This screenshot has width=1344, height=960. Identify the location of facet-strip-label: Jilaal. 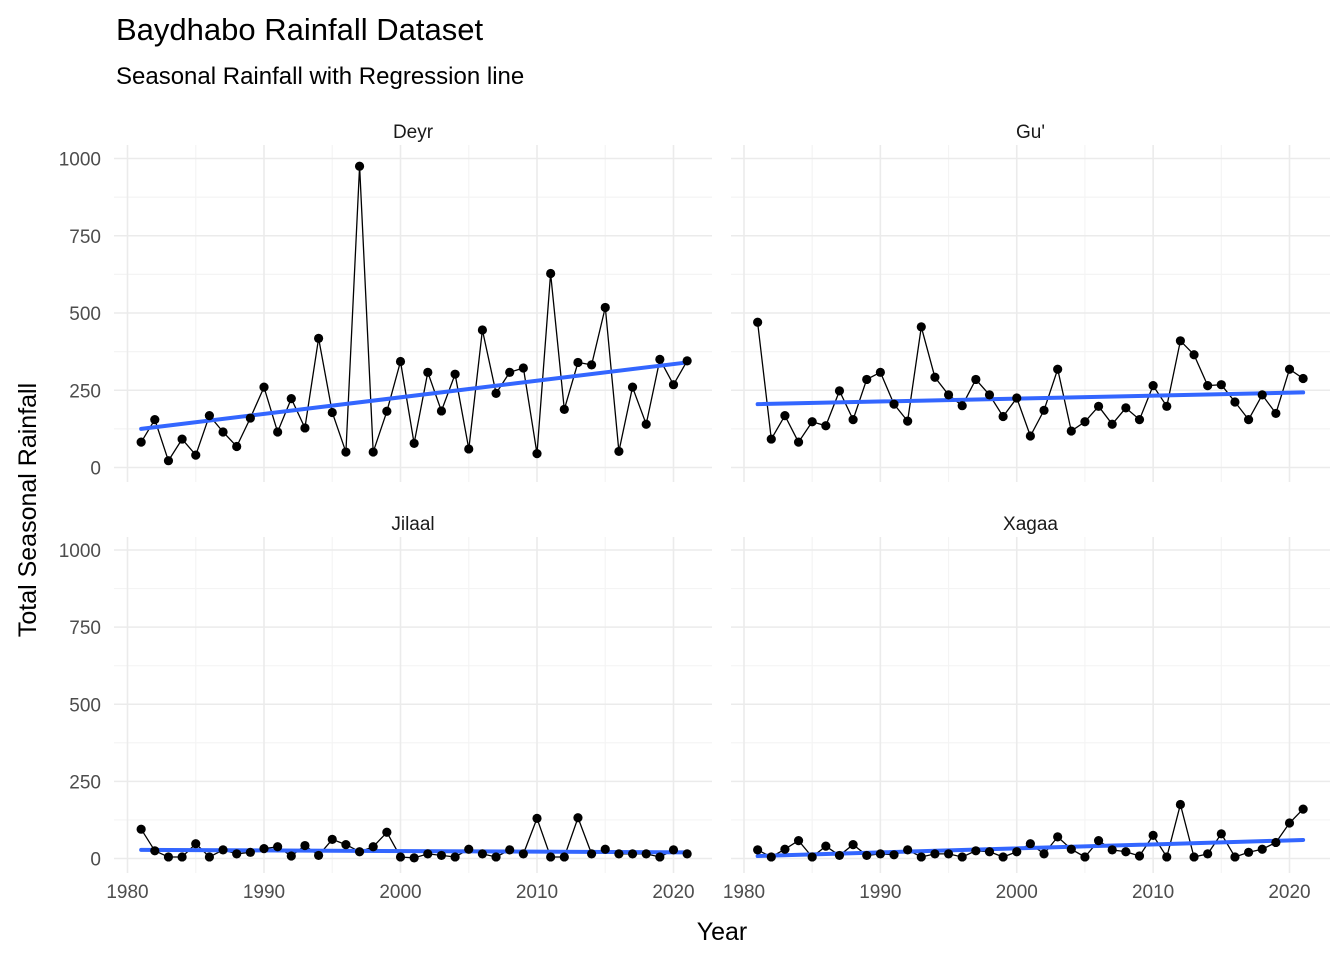
(412, 524).